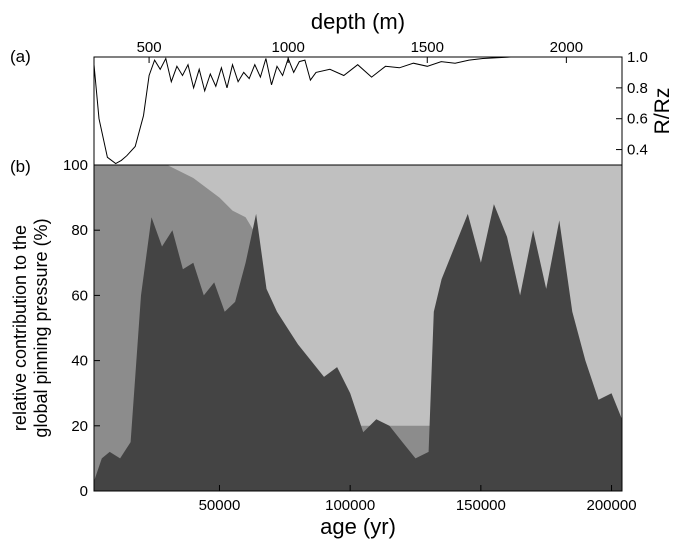  I want to click on panel-b-x-tick-label: 200000, so click(612, 505).